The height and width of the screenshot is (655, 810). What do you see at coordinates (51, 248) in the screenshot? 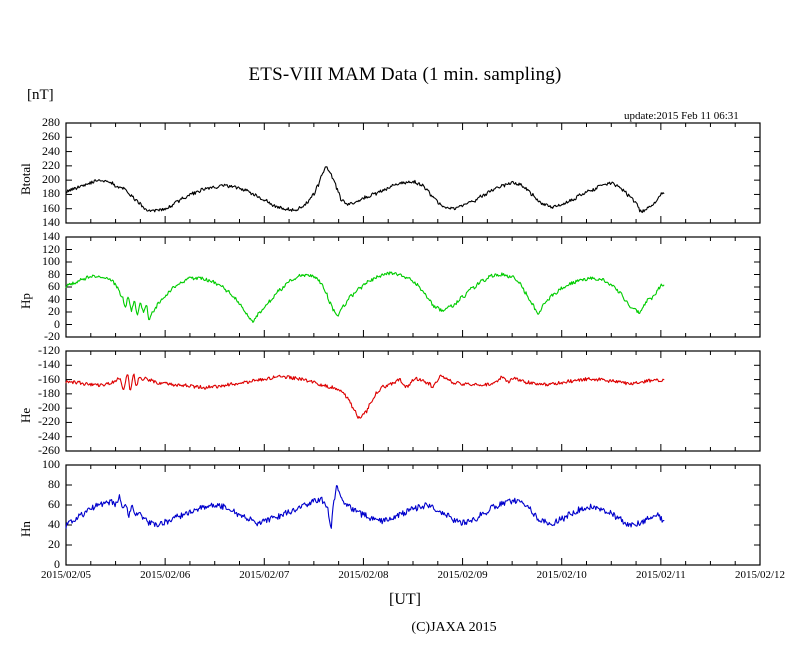
I see `y-tick-label: 120` at bounding box center [51, 248].